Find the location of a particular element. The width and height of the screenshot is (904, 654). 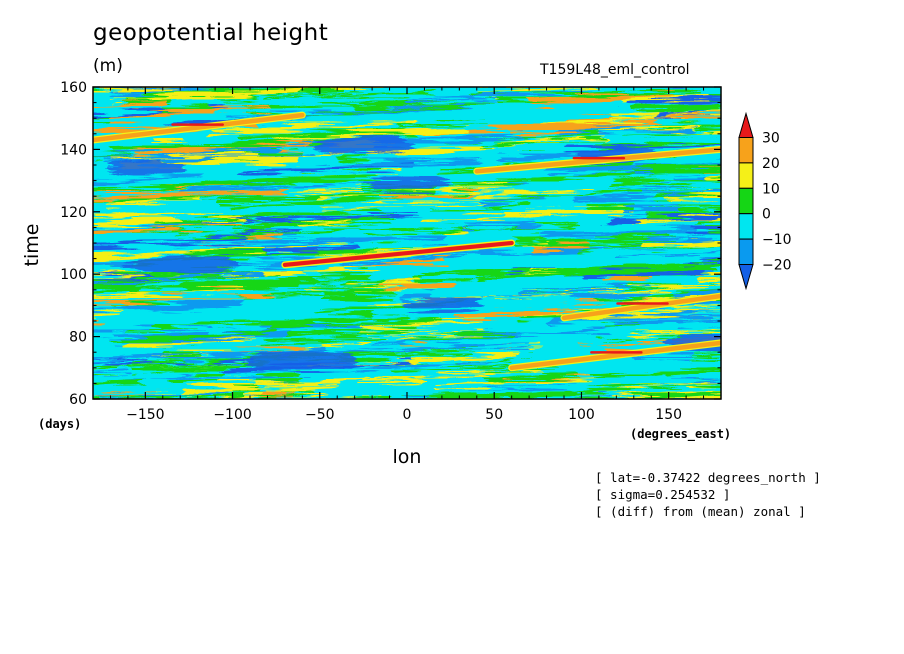

colorbar-level-label: 30 is located at coordinates (771, 139).